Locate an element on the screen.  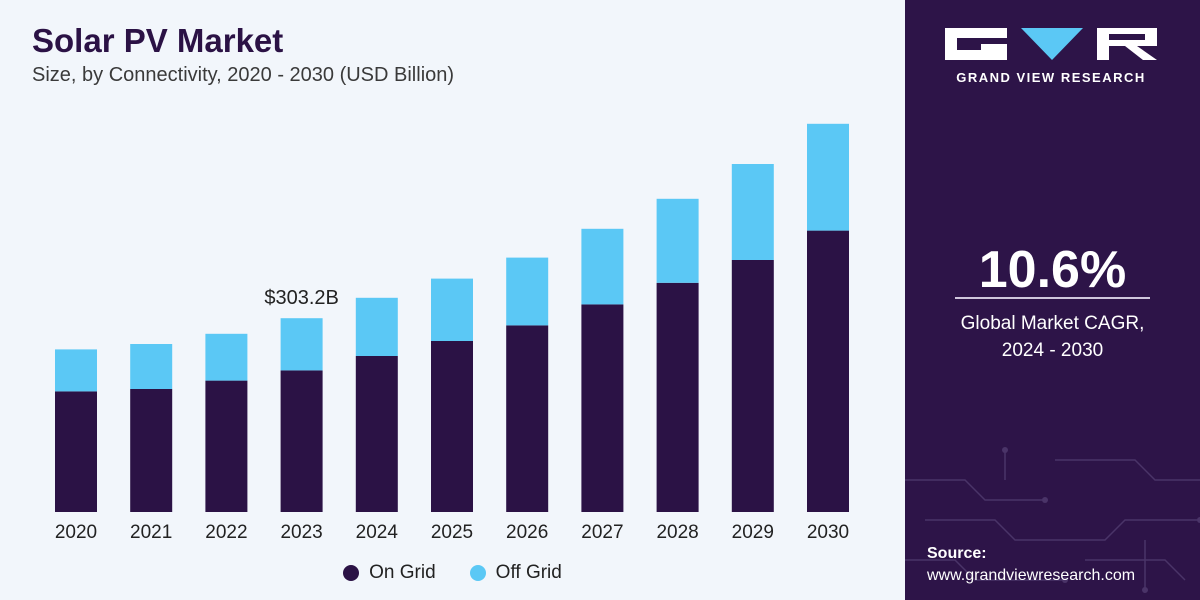
legend-swatch-on-grid is located at coordinates (351, 573).